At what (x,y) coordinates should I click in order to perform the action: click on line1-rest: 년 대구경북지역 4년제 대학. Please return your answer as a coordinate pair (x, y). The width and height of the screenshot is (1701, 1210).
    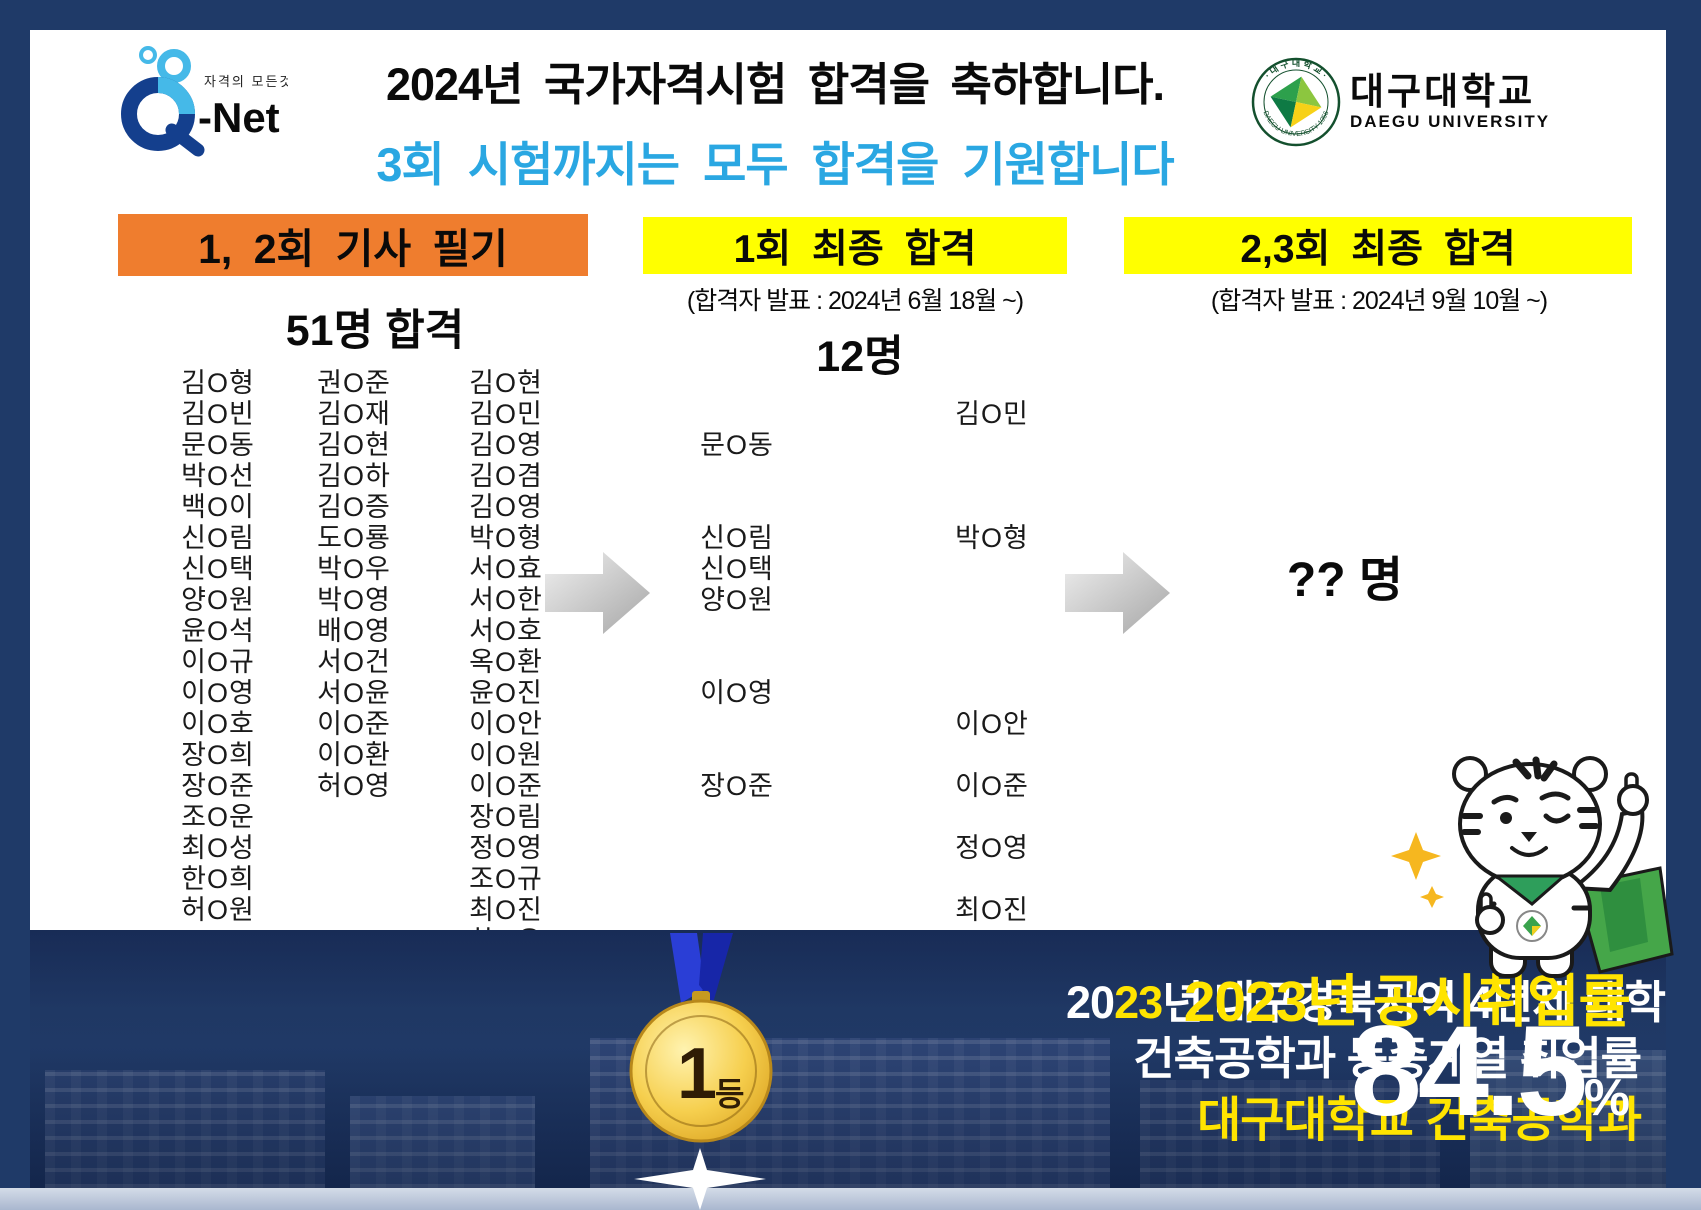
    Looking at the image, I should click on (1414, 1002).